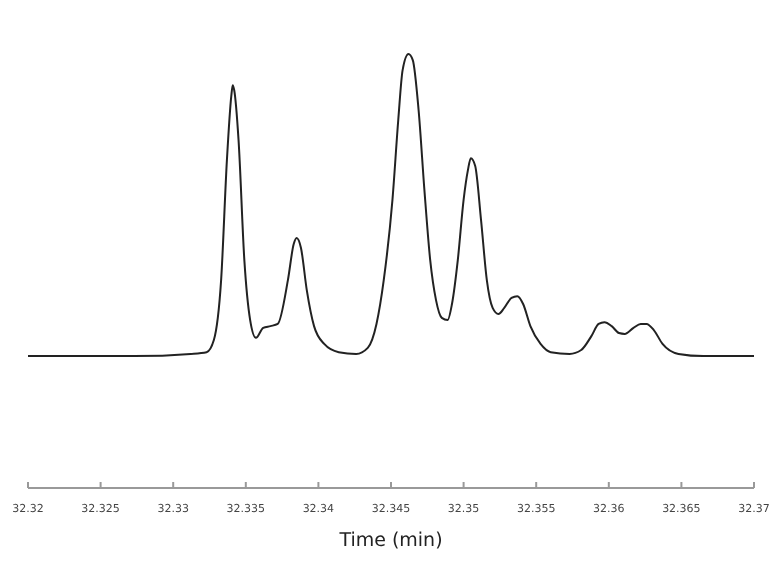  I want to click on x-axis-title: Time (min), so click(390, 541).